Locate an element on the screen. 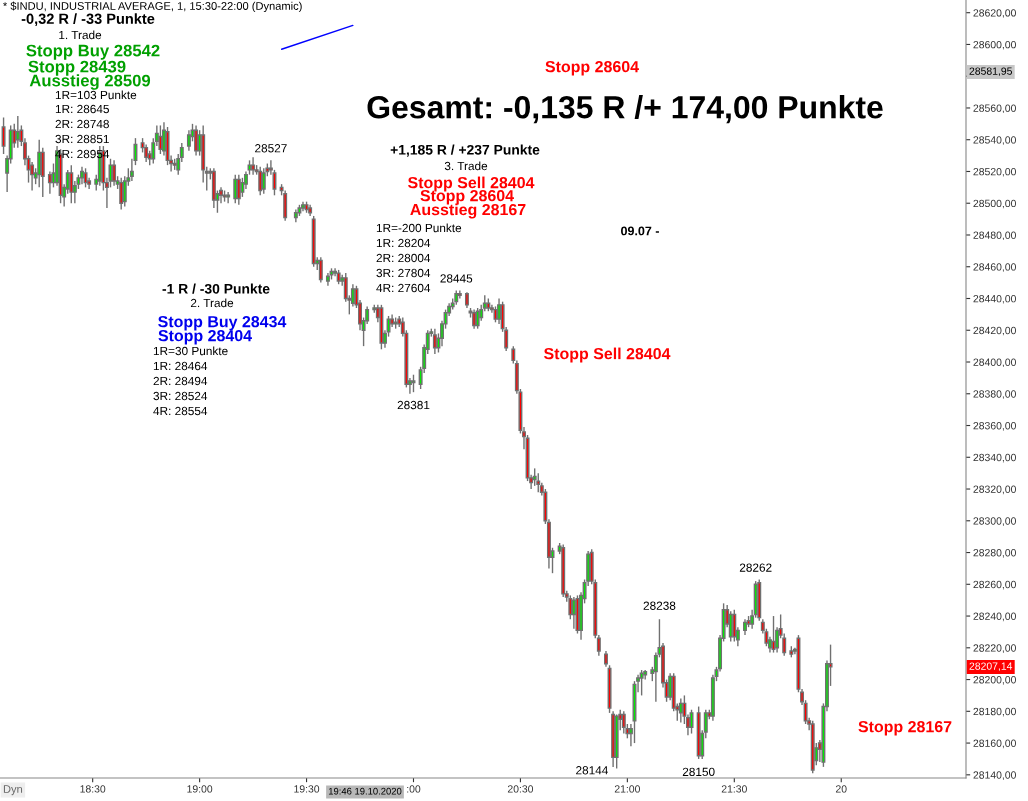 The width and height of the screenshot is (1028, 801). y-tick-label: 28260,00 is located at coordinates (994, 585).